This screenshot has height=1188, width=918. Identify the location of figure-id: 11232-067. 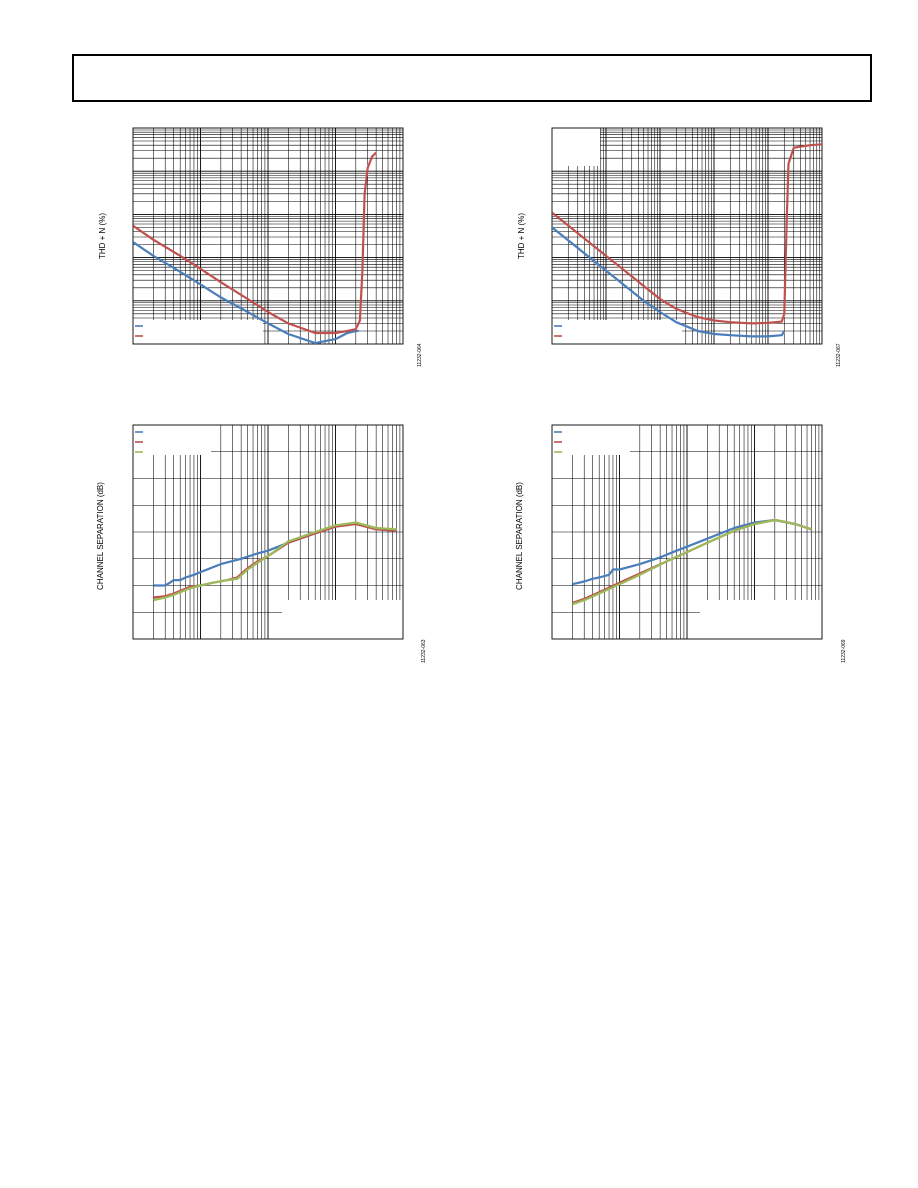
(839, 355).